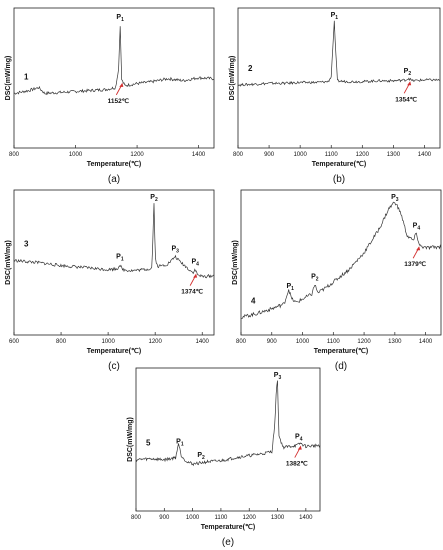 The image size is (443, 550). What do you see at coordinates (14, 342) in the screenshot?
I see `x-tick-label: 600` at bounding box center [14, 342].